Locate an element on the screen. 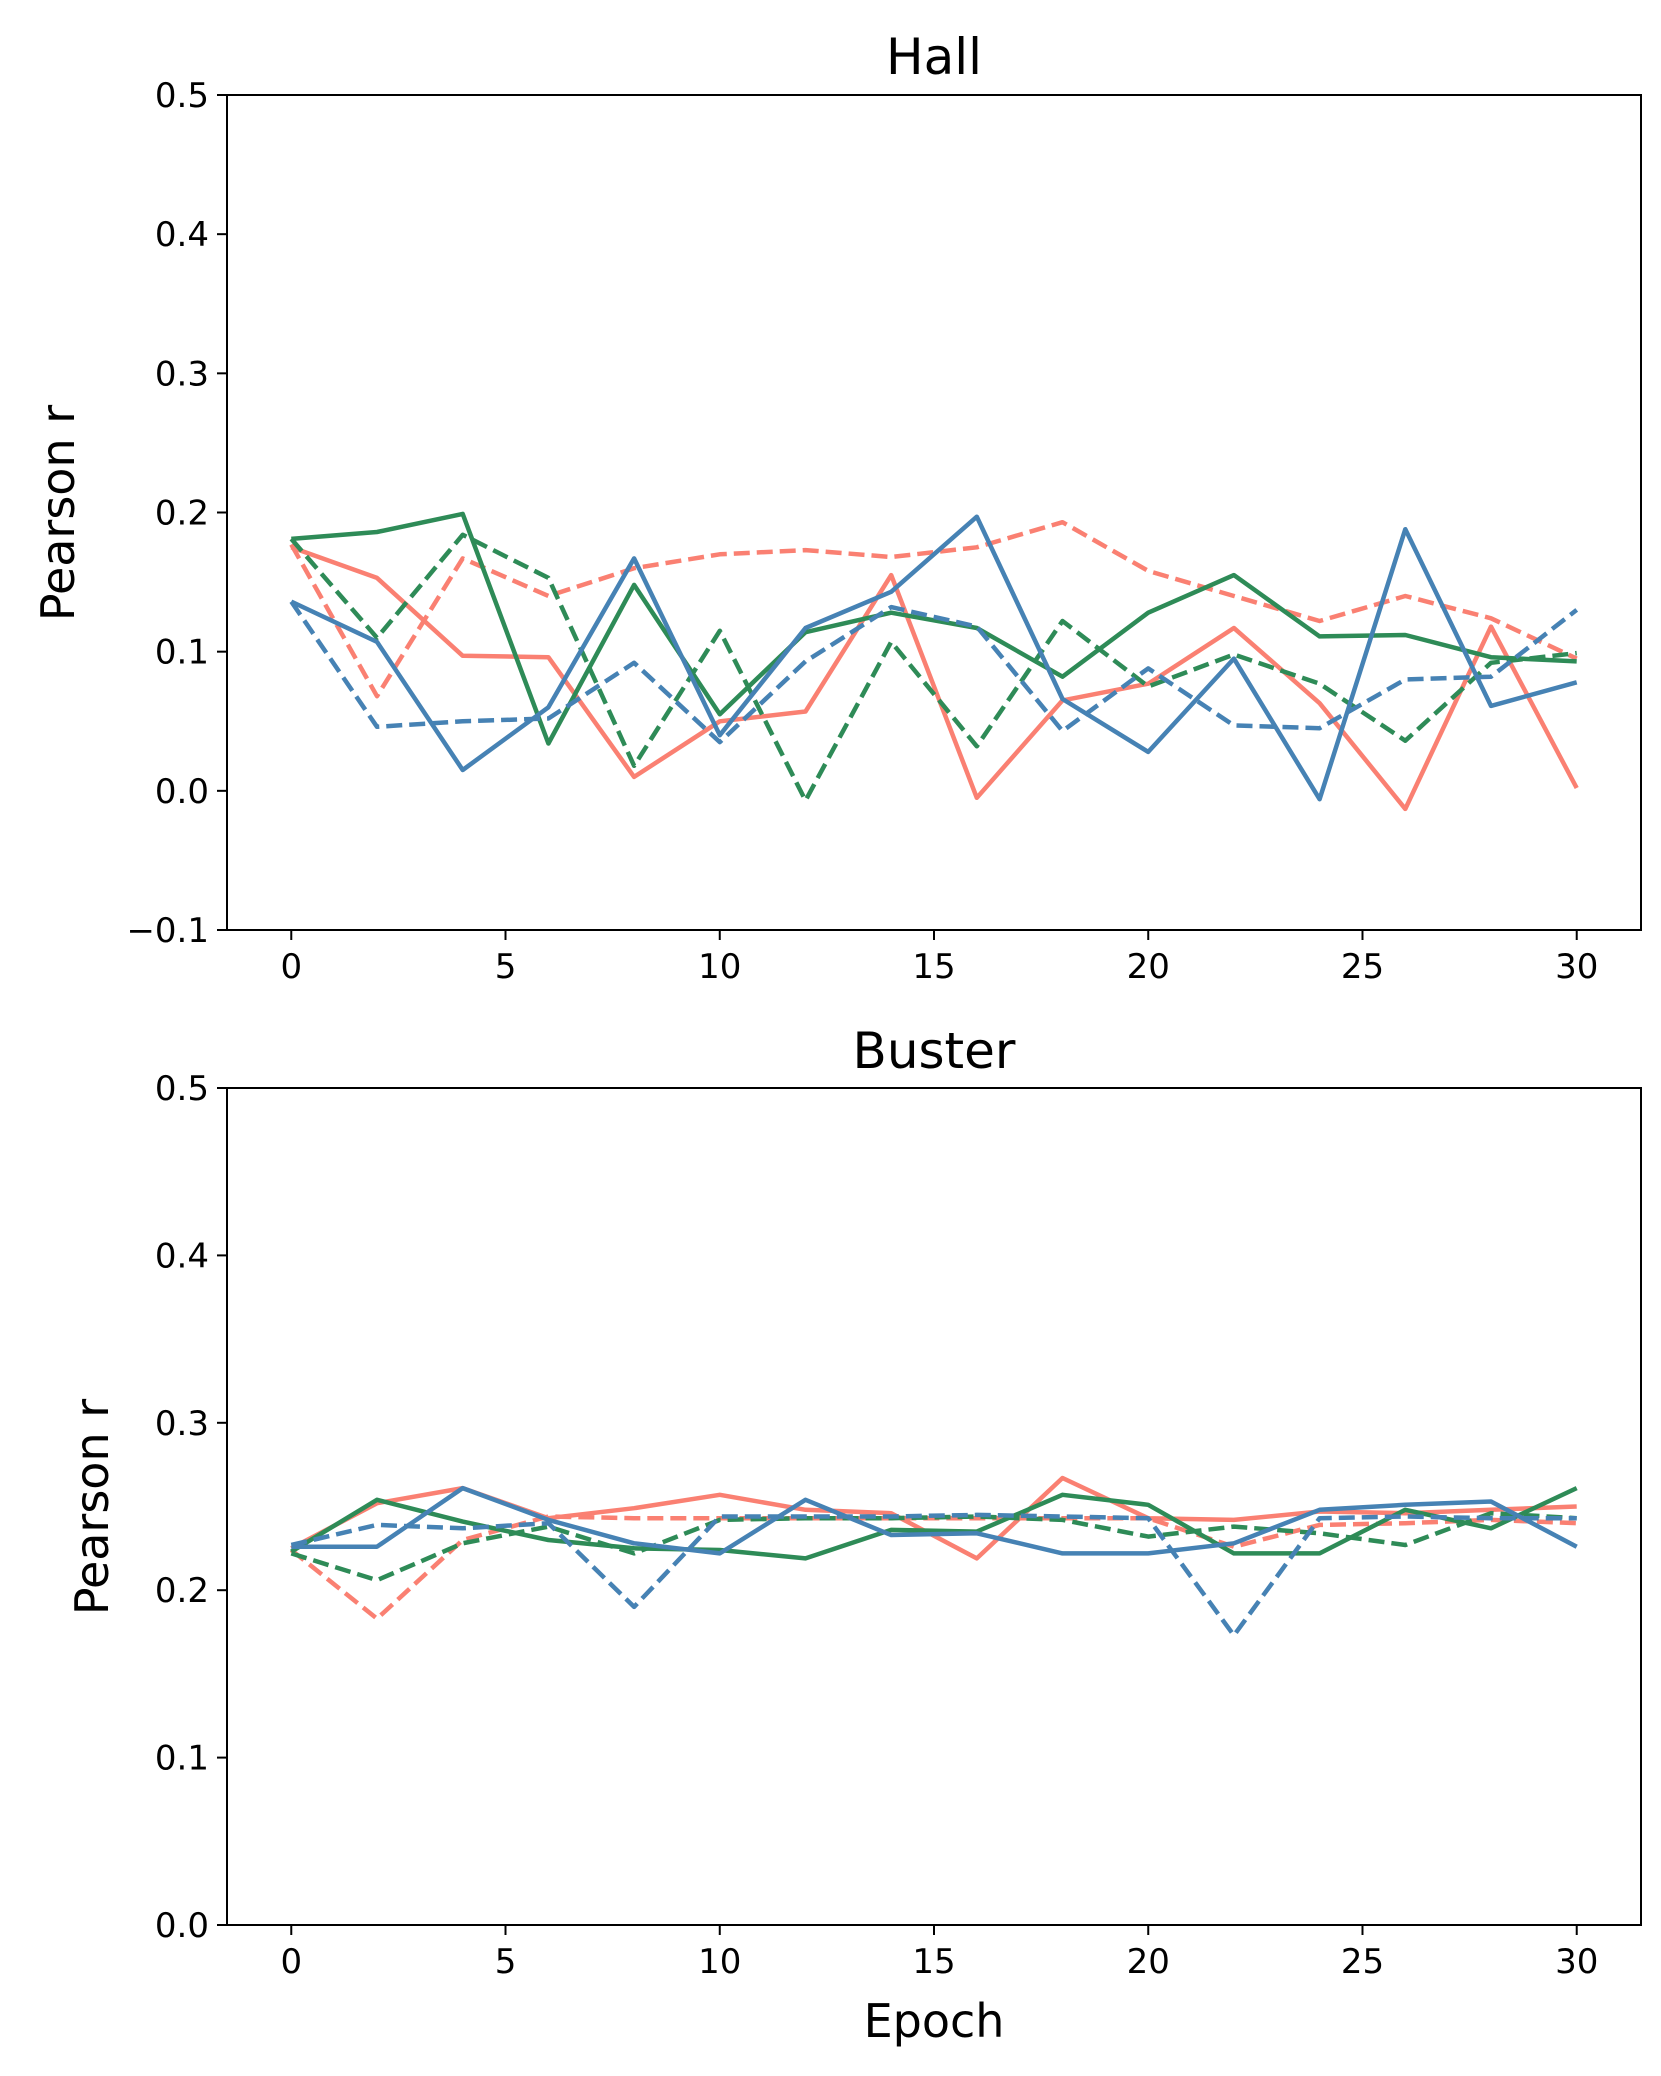  hall-series-lines is located at coordinates (934, 661).